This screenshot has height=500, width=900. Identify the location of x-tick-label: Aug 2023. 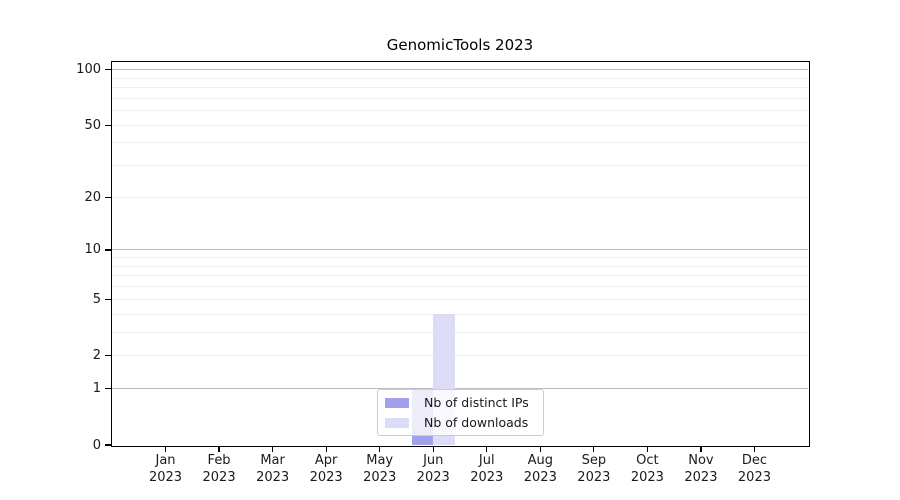
(540, 469).